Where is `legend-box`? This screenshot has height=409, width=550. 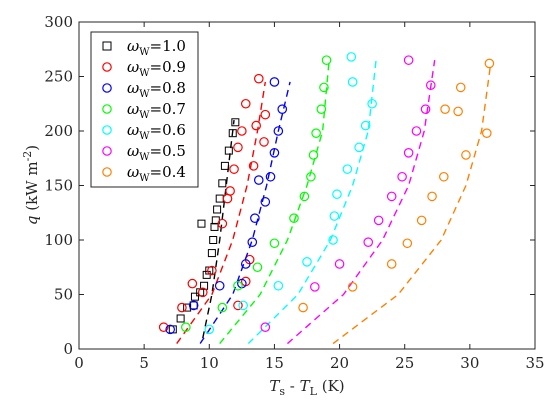 legend-box is located at coordinates (144, 109).